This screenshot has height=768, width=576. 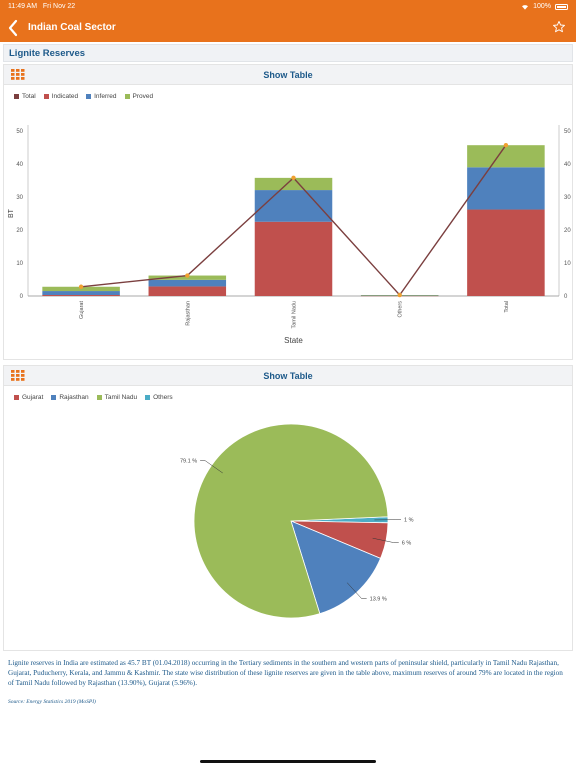 What do you see at coordinates (407, 544) in the screenshot?
I see `pie-slice-label: 6 %` at bounding box center [407, 544].